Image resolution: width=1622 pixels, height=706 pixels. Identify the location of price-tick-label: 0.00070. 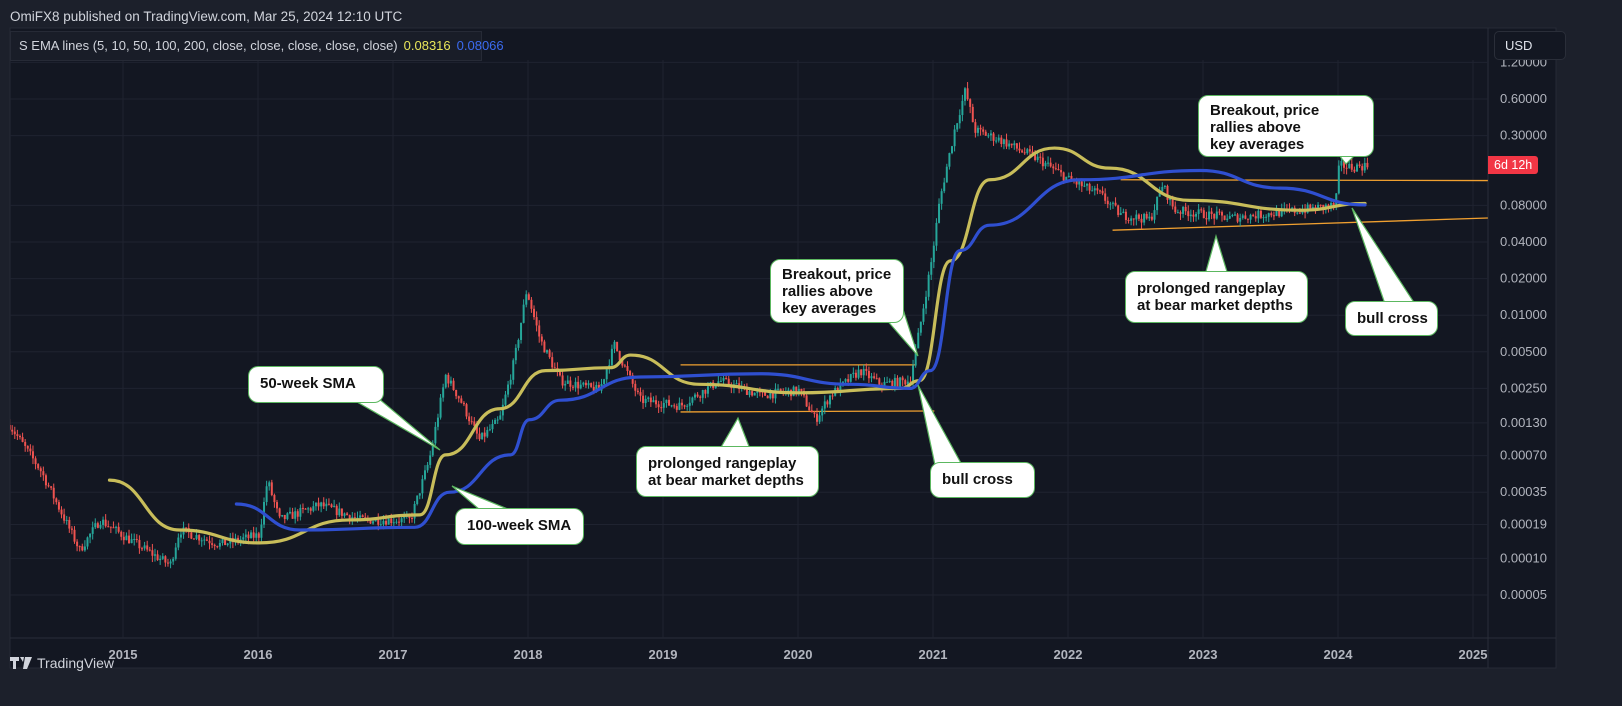
(1523, 455).